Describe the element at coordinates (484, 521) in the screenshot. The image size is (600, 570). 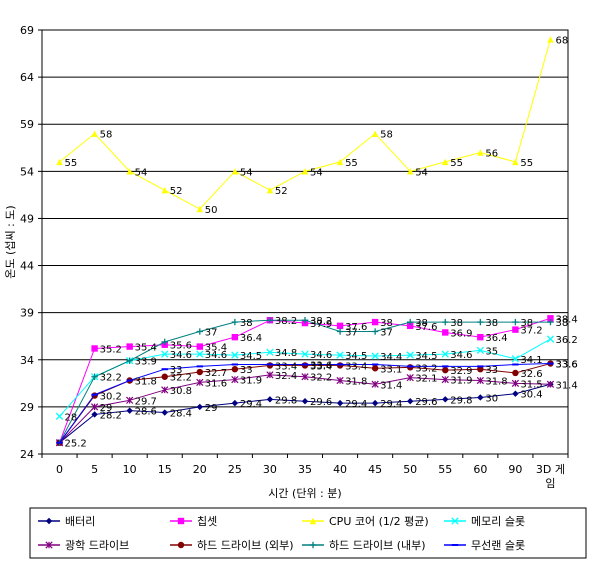
I see `legend-item: 메모리 슬롯` at that location.